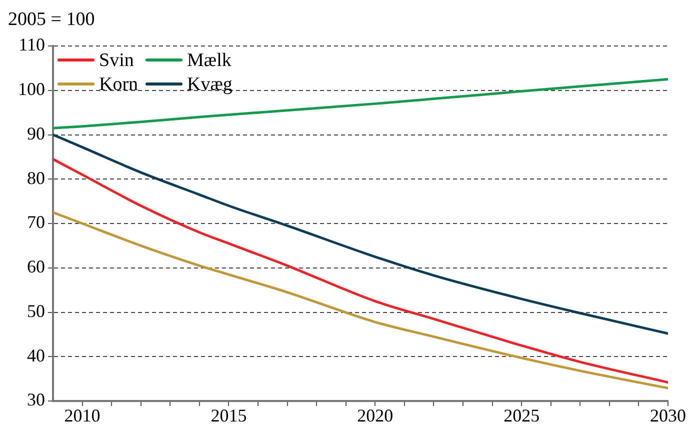  I want to click on y-tick-label: 60, so click(36, 266).